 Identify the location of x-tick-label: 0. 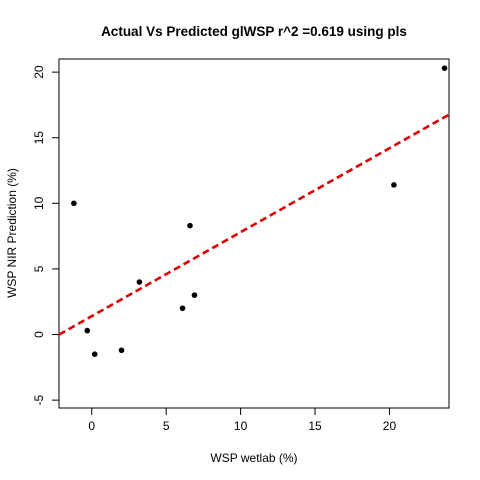
(91, 426).